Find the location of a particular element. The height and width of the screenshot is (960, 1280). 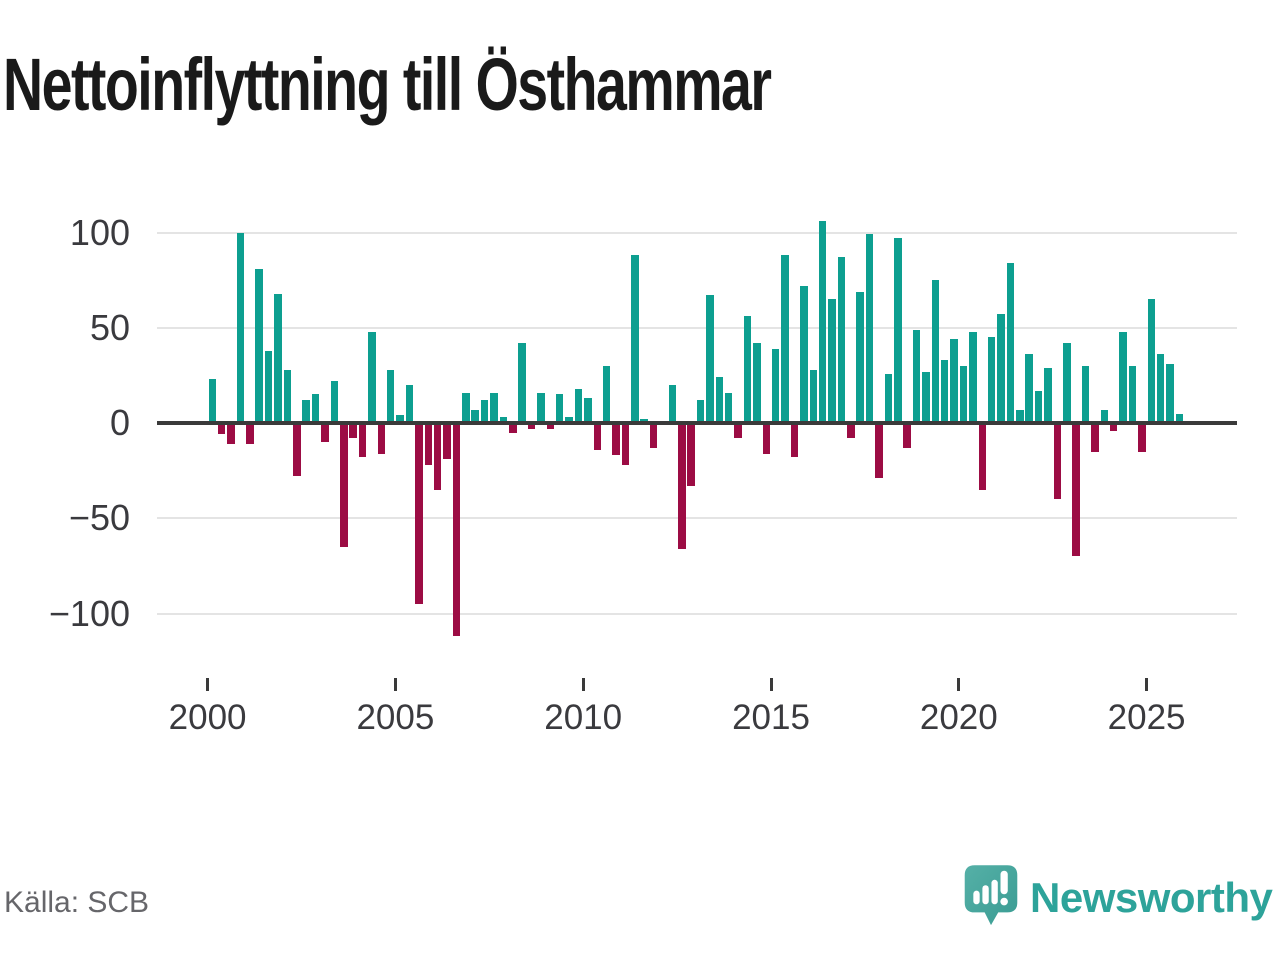

gridline--100 is located at coordinates (697, 613).